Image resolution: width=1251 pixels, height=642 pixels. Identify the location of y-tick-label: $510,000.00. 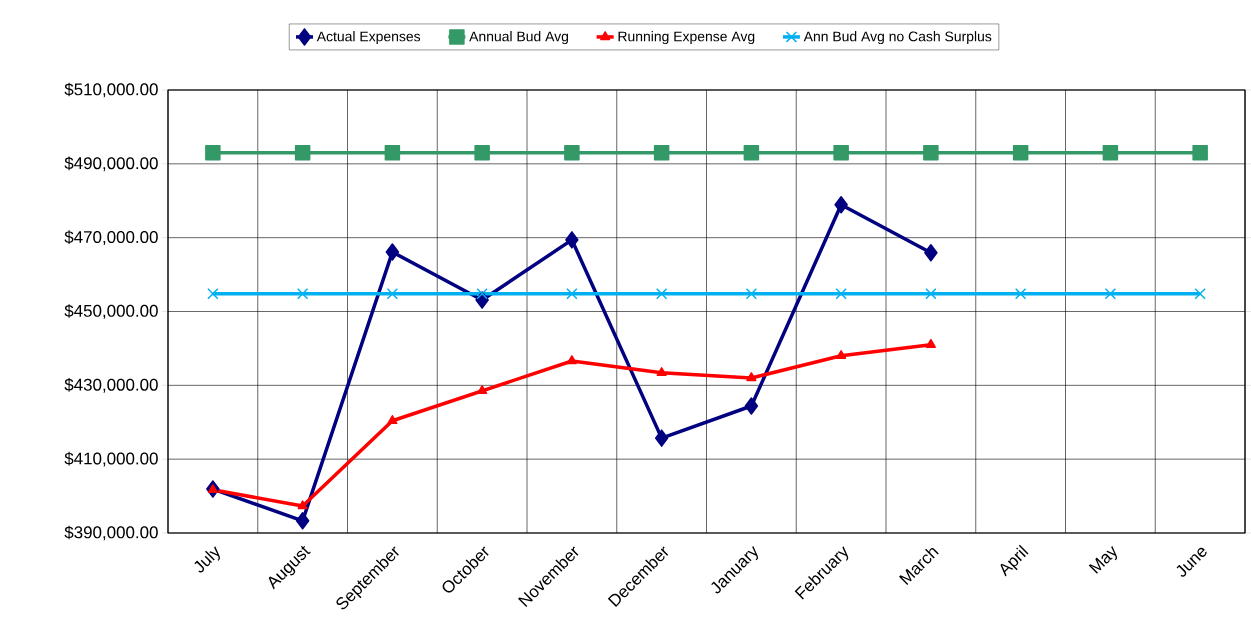
(111, 90).